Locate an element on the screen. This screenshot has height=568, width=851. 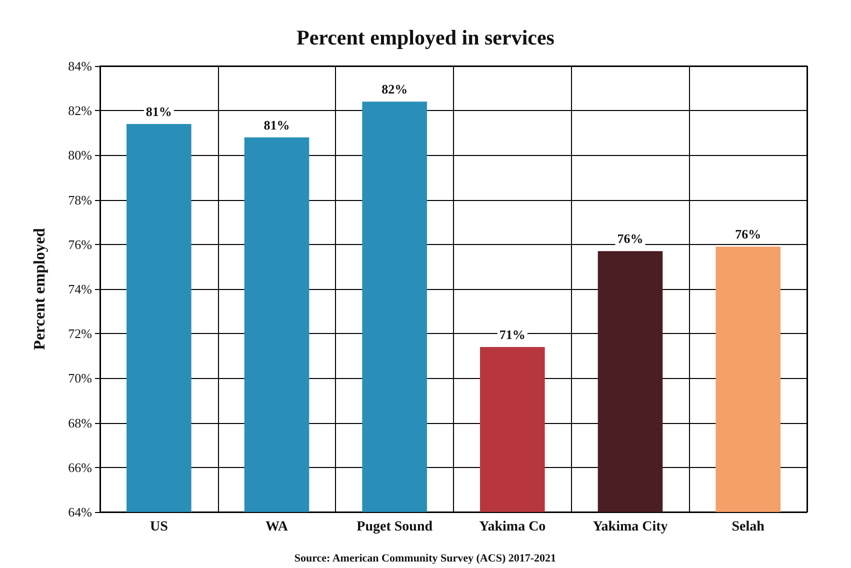
y-tick-label: 74% is located at coordinates (80, 289).